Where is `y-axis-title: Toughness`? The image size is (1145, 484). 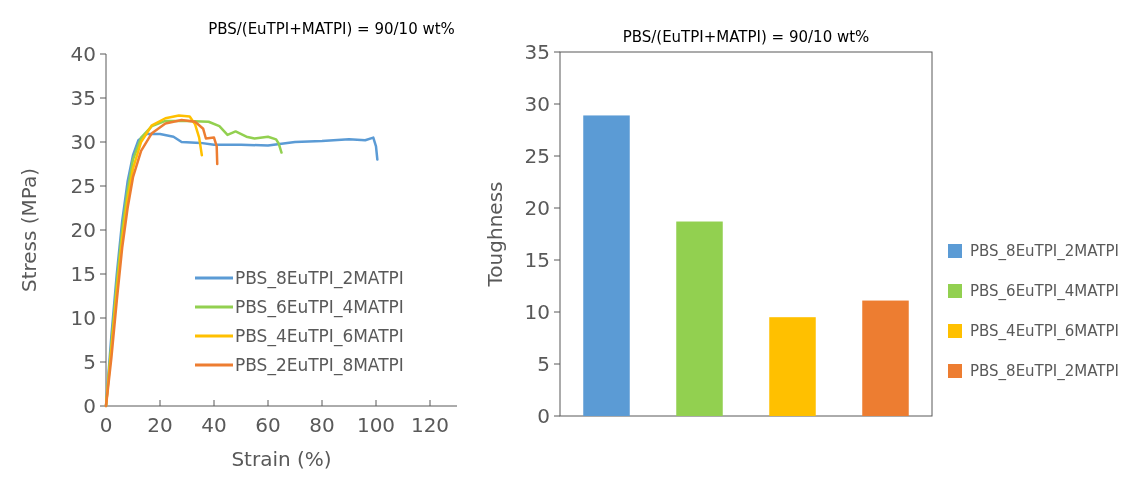 y-axis-title: Toughness is located at coordinates (495, 234).